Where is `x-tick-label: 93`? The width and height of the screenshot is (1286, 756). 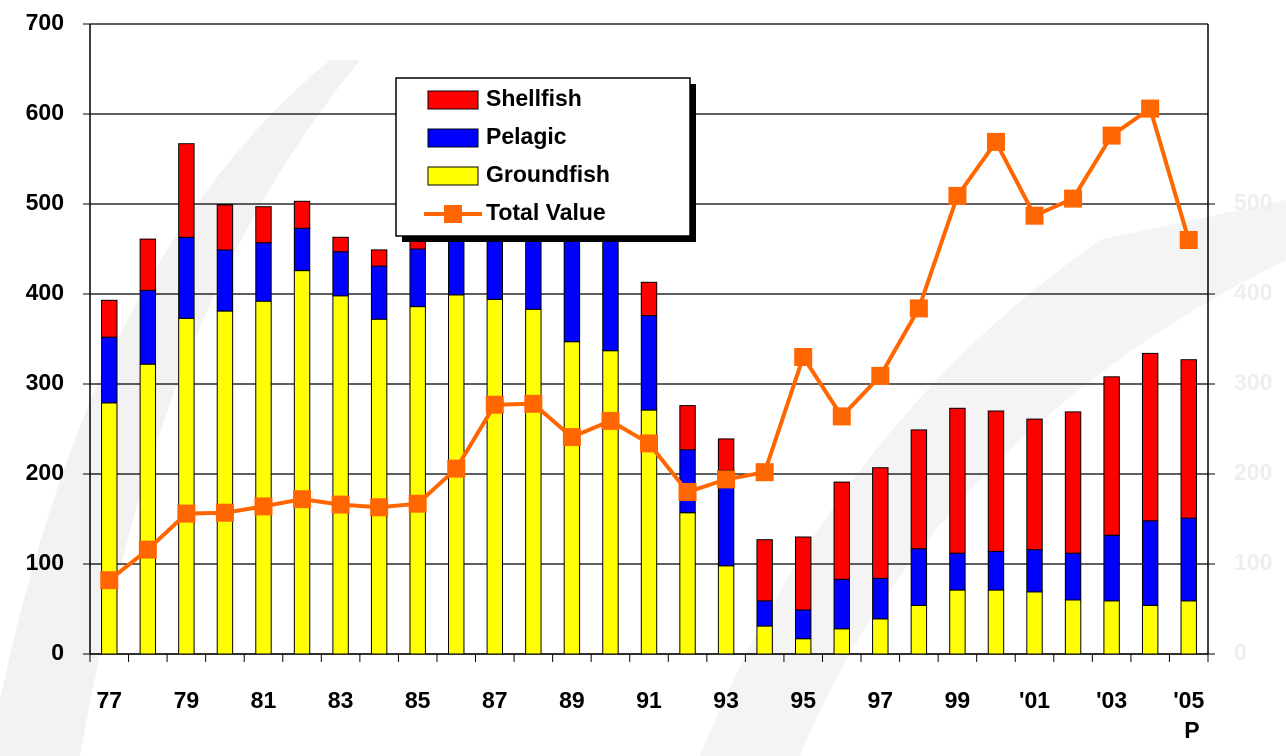 x-tick-label: 93 is located at coordinates (726, 700).